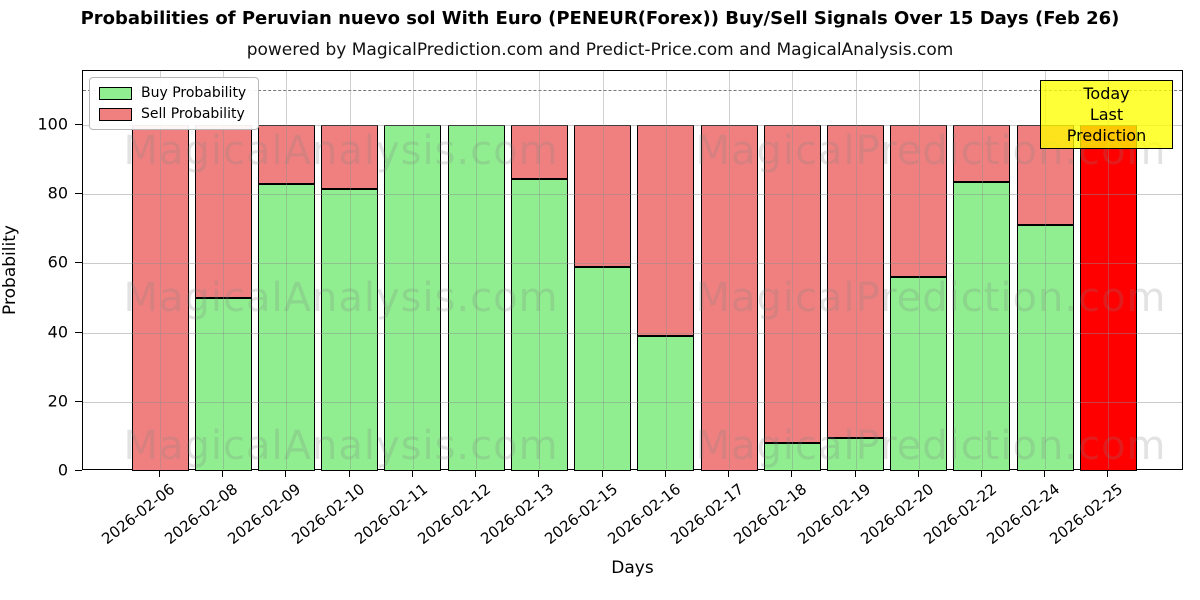 This screenshot has height=600, width=1200. I want to click on today-annotation-line: Last Prediction, so click(1106, 125).